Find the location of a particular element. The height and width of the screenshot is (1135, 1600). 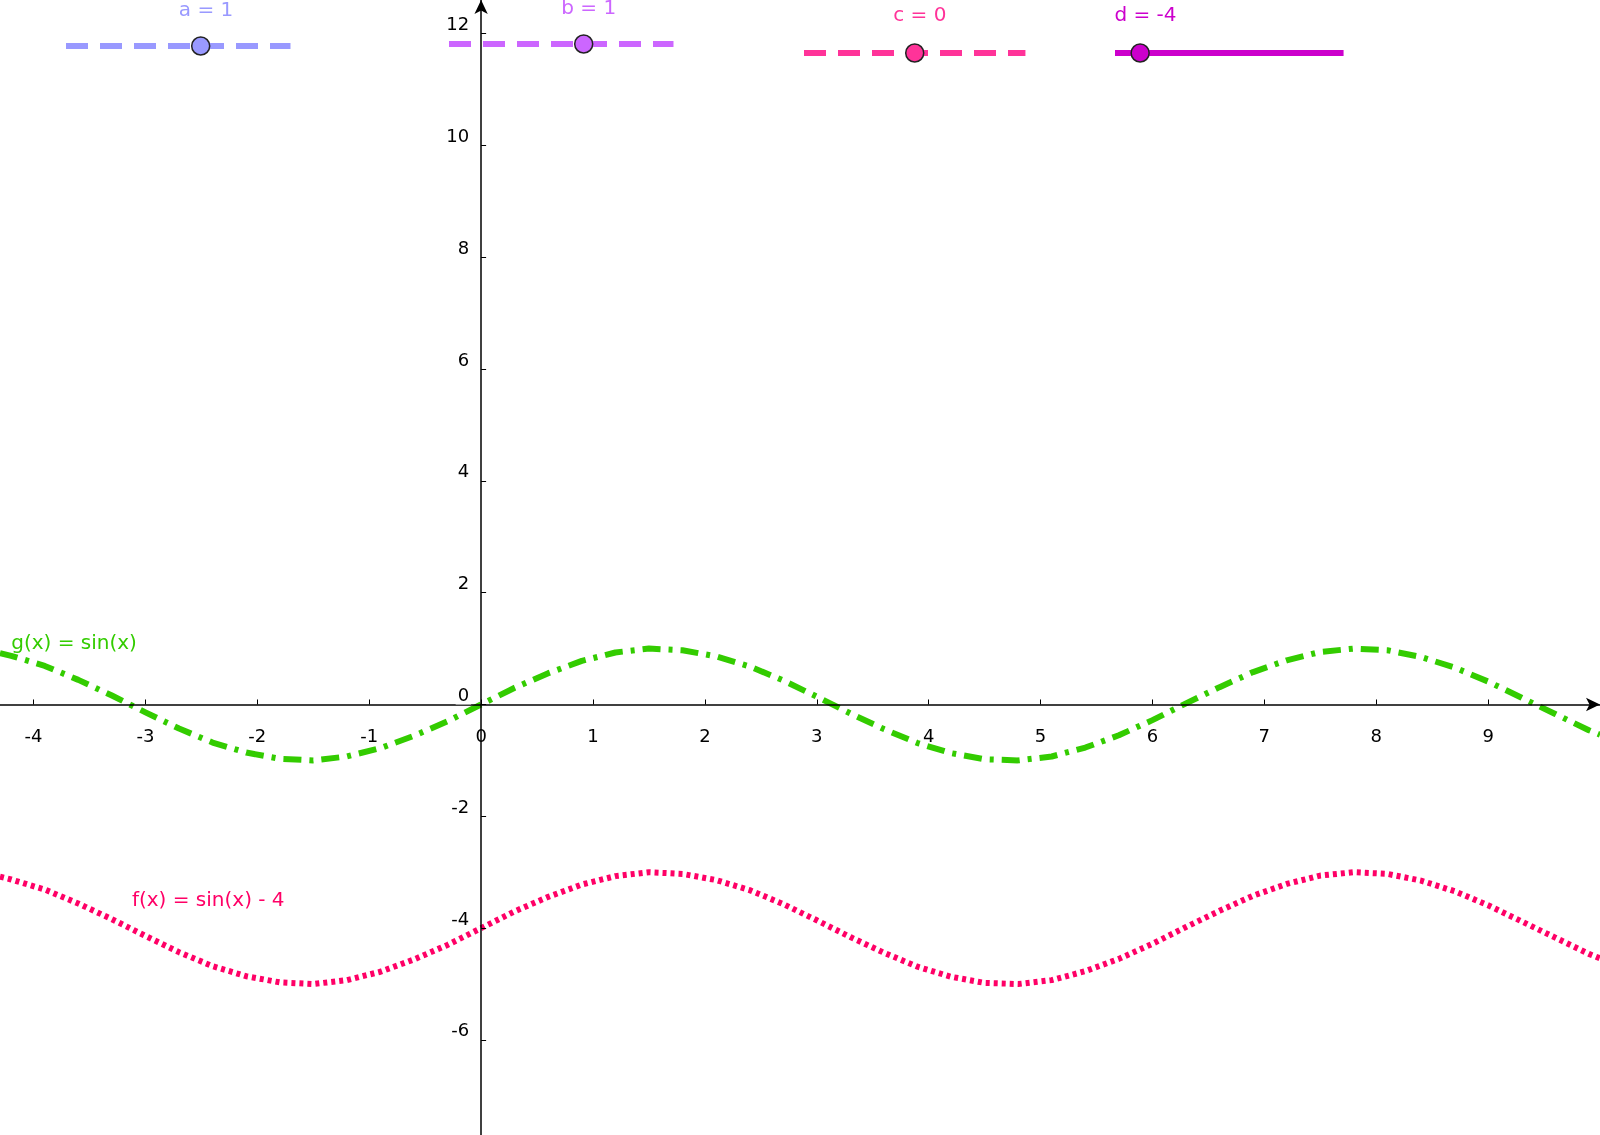

y-tick-label: 2 is located at coordinates (463, 583).